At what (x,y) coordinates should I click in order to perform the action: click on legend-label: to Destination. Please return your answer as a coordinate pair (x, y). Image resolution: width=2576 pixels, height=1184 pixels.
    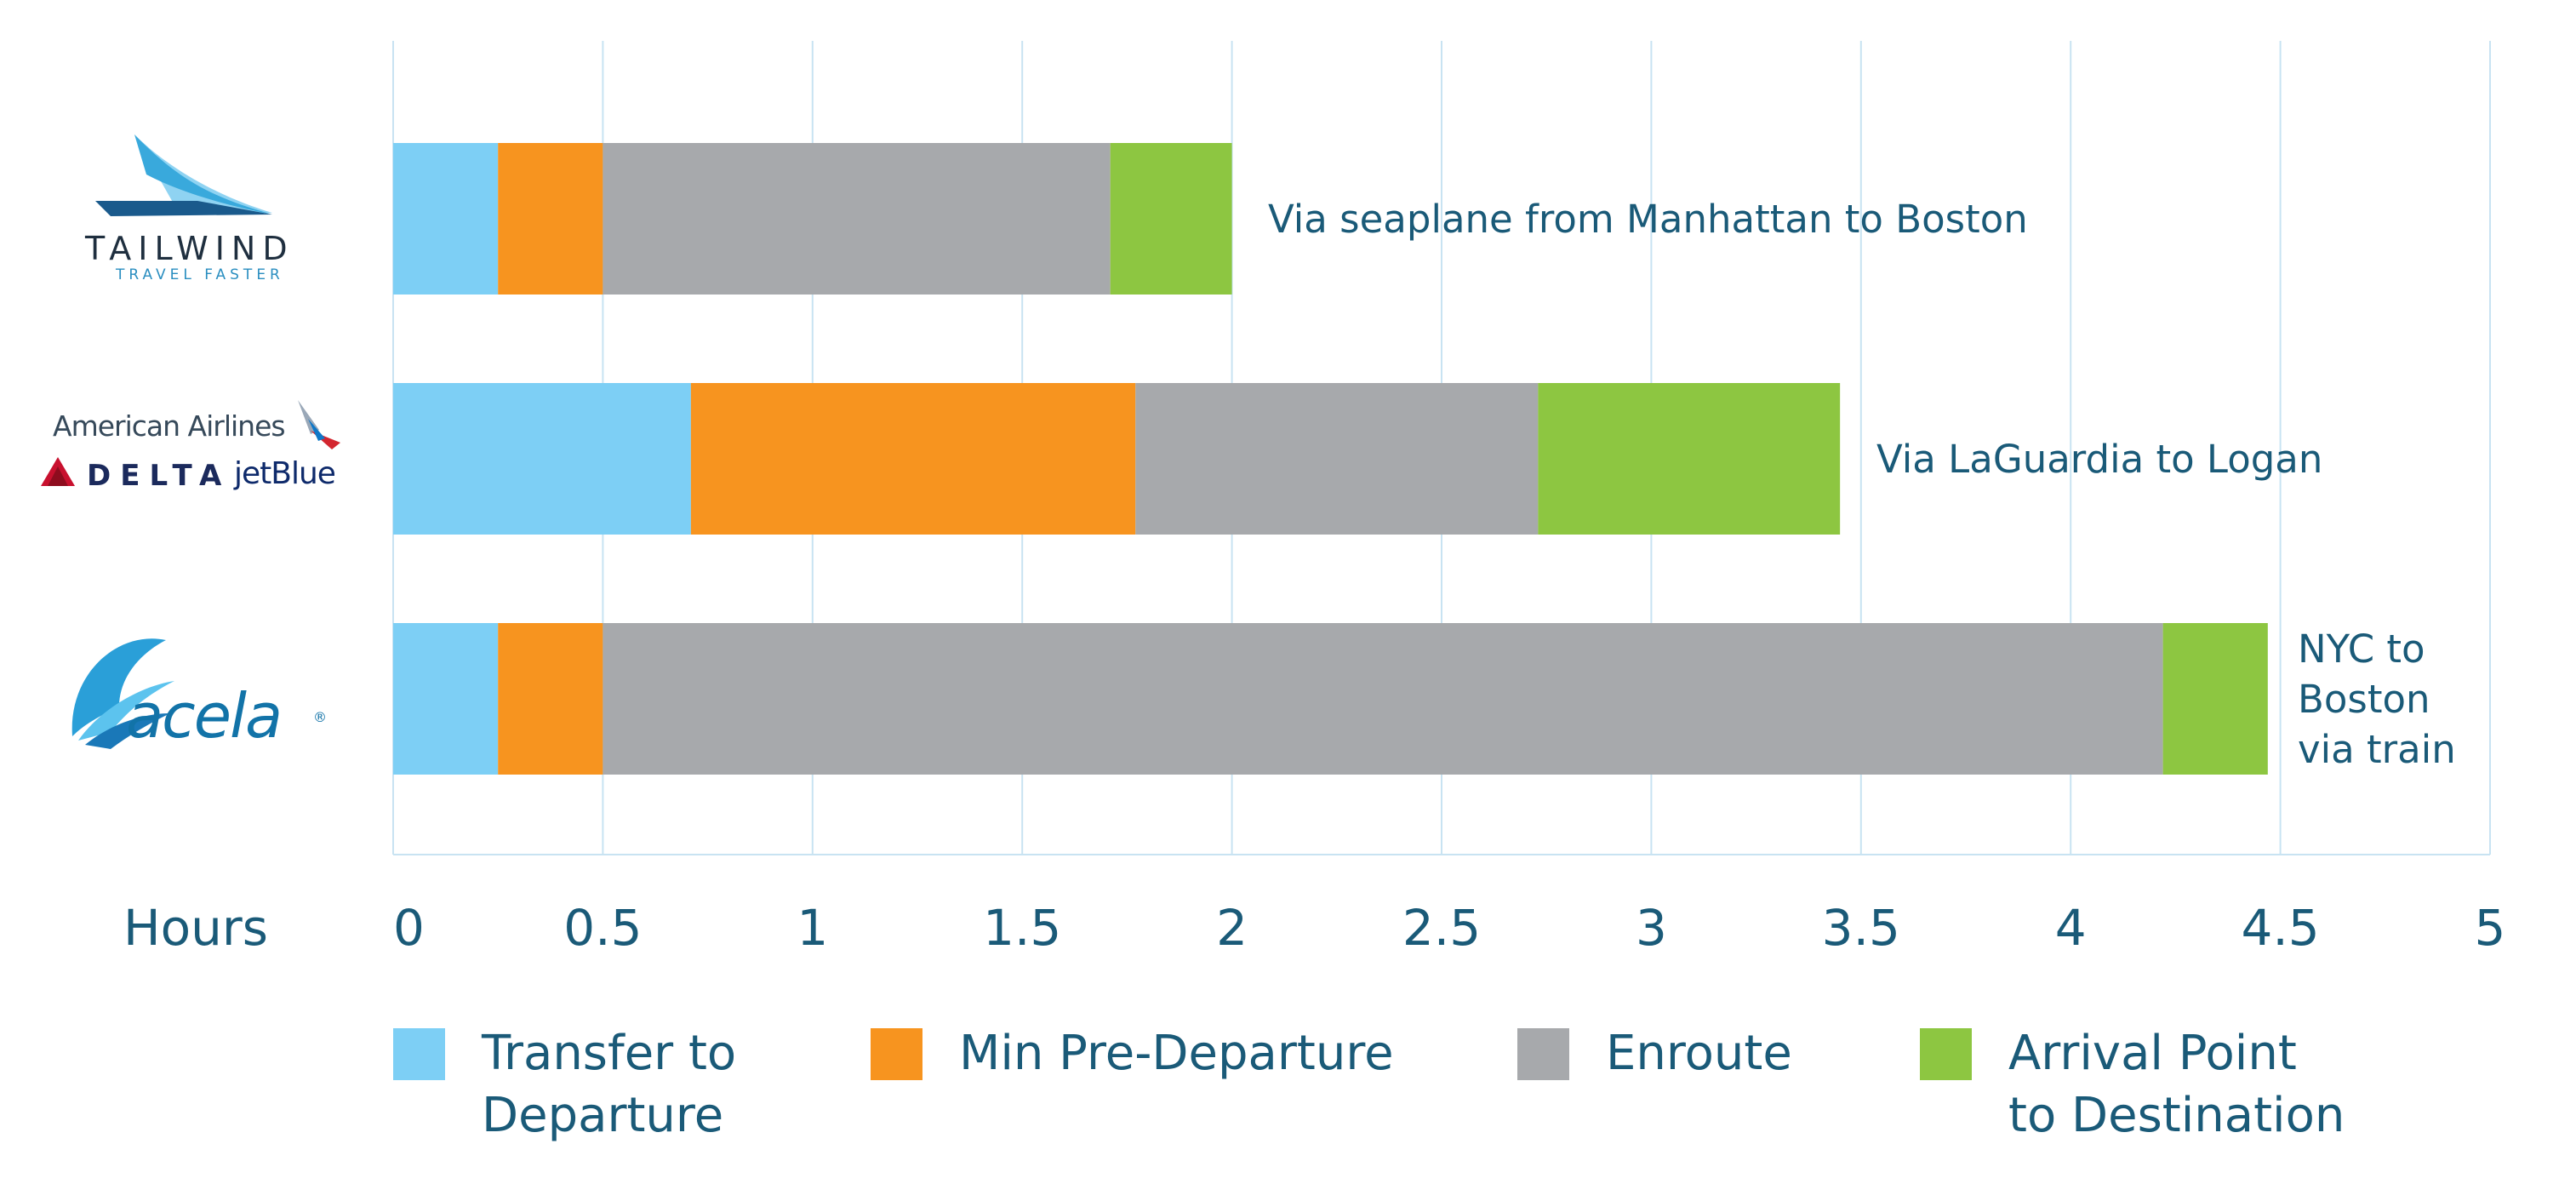
    Looking at the image, I should click on (2176, 1115).